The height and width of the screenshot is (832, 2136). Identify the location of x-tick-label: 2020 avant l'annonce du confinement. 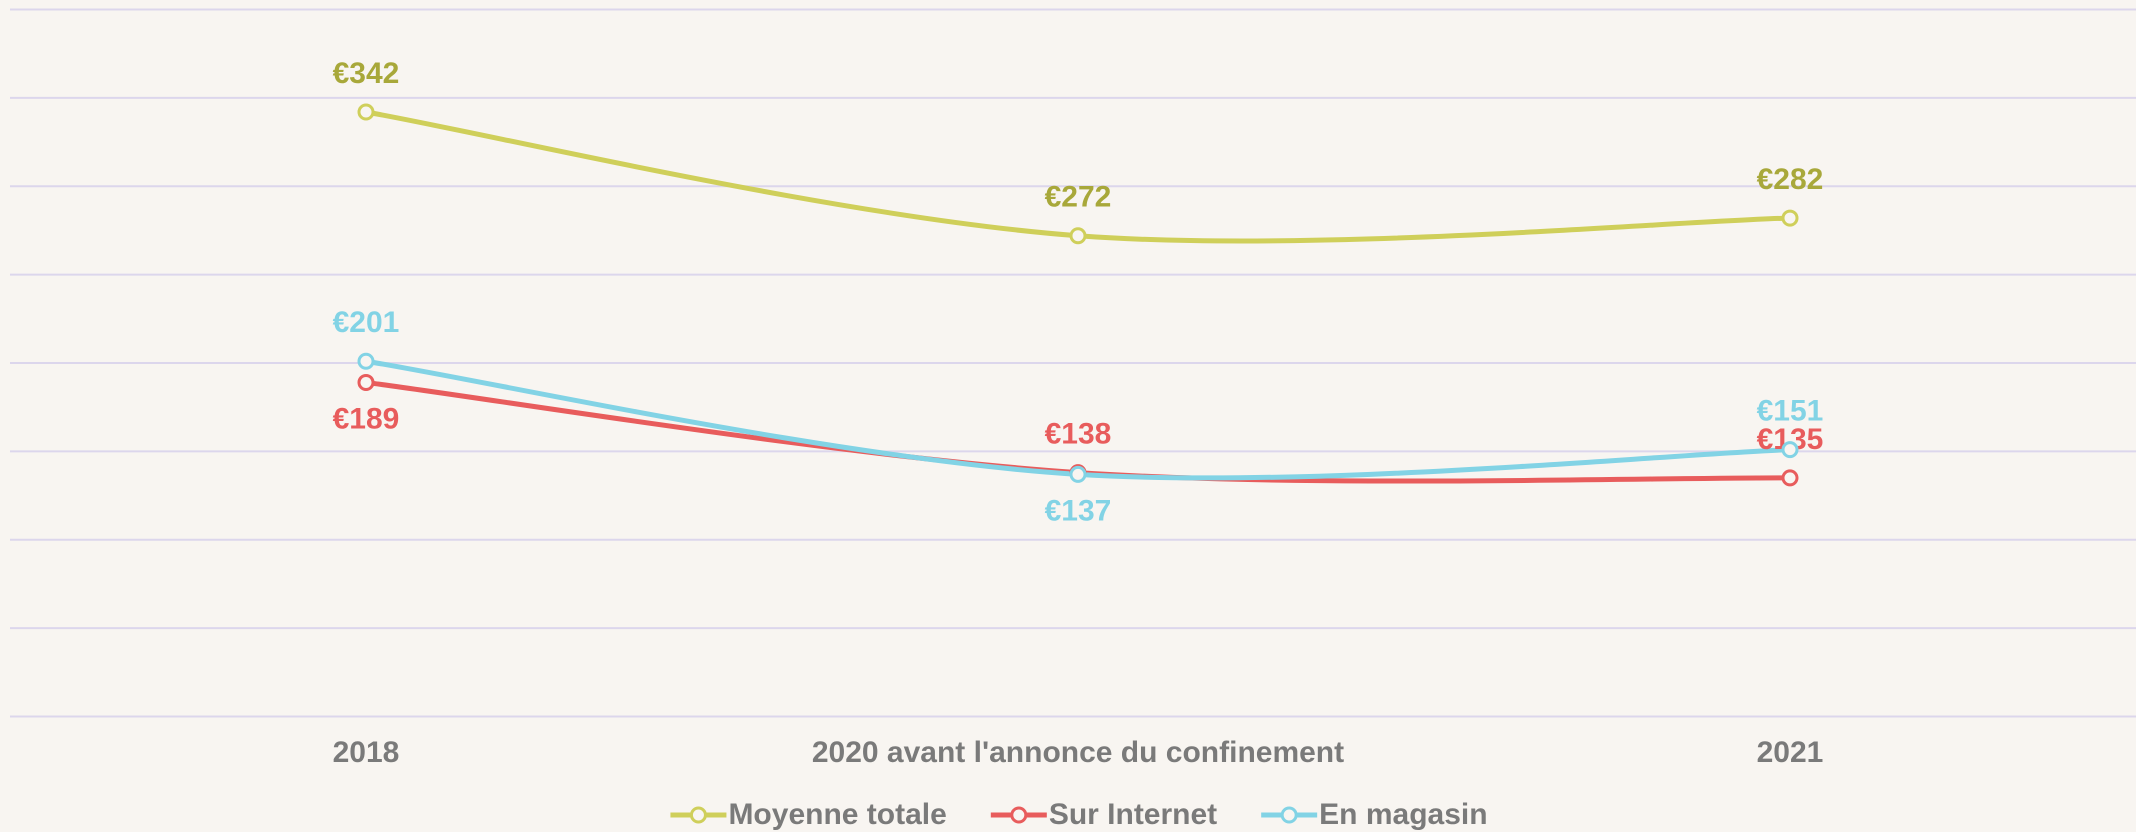
(1078, 752).